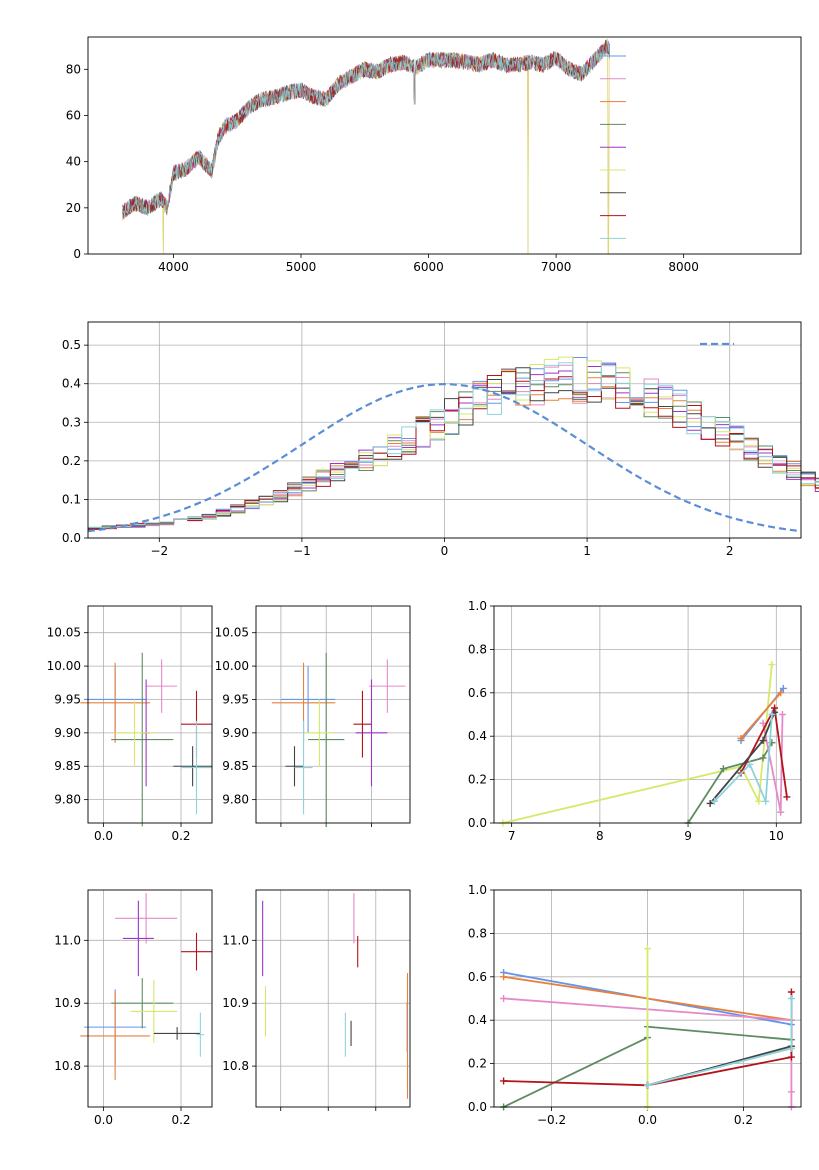  I want to click on mass-weight-vs-metallicity-panel: −0.2 0.0 0.2 0.0 0.2 0.4 0.6 0.8 1.0, so click(635, 1005).